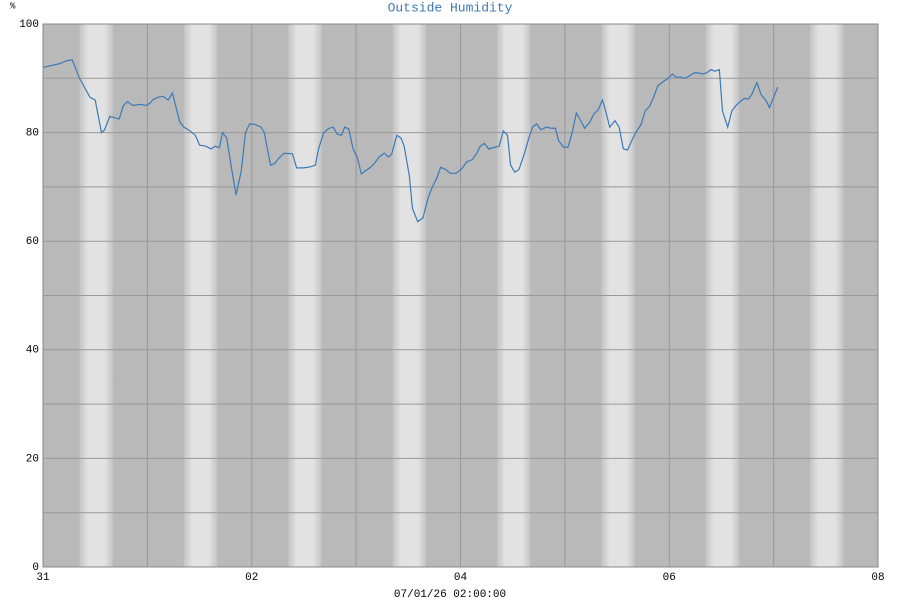 The width and height of the screenshot is (900, 600). What do you see at coordinates (32, 351) in the screenshot?
I see `y-tick-label: 40` at bounding box center [32, 351].